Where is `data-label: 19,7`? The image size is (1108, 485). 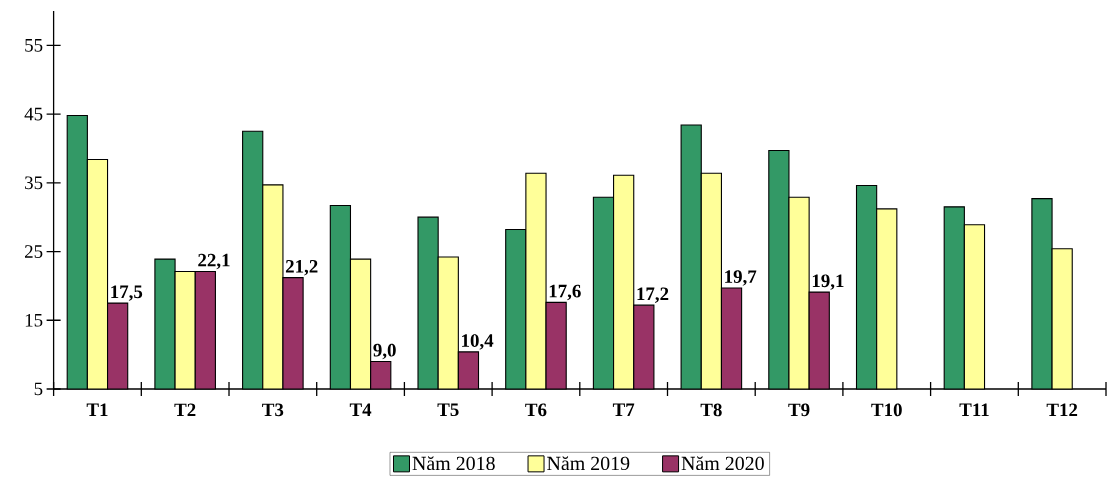
data-label: 19,7 is located at coordinates (741, 278).